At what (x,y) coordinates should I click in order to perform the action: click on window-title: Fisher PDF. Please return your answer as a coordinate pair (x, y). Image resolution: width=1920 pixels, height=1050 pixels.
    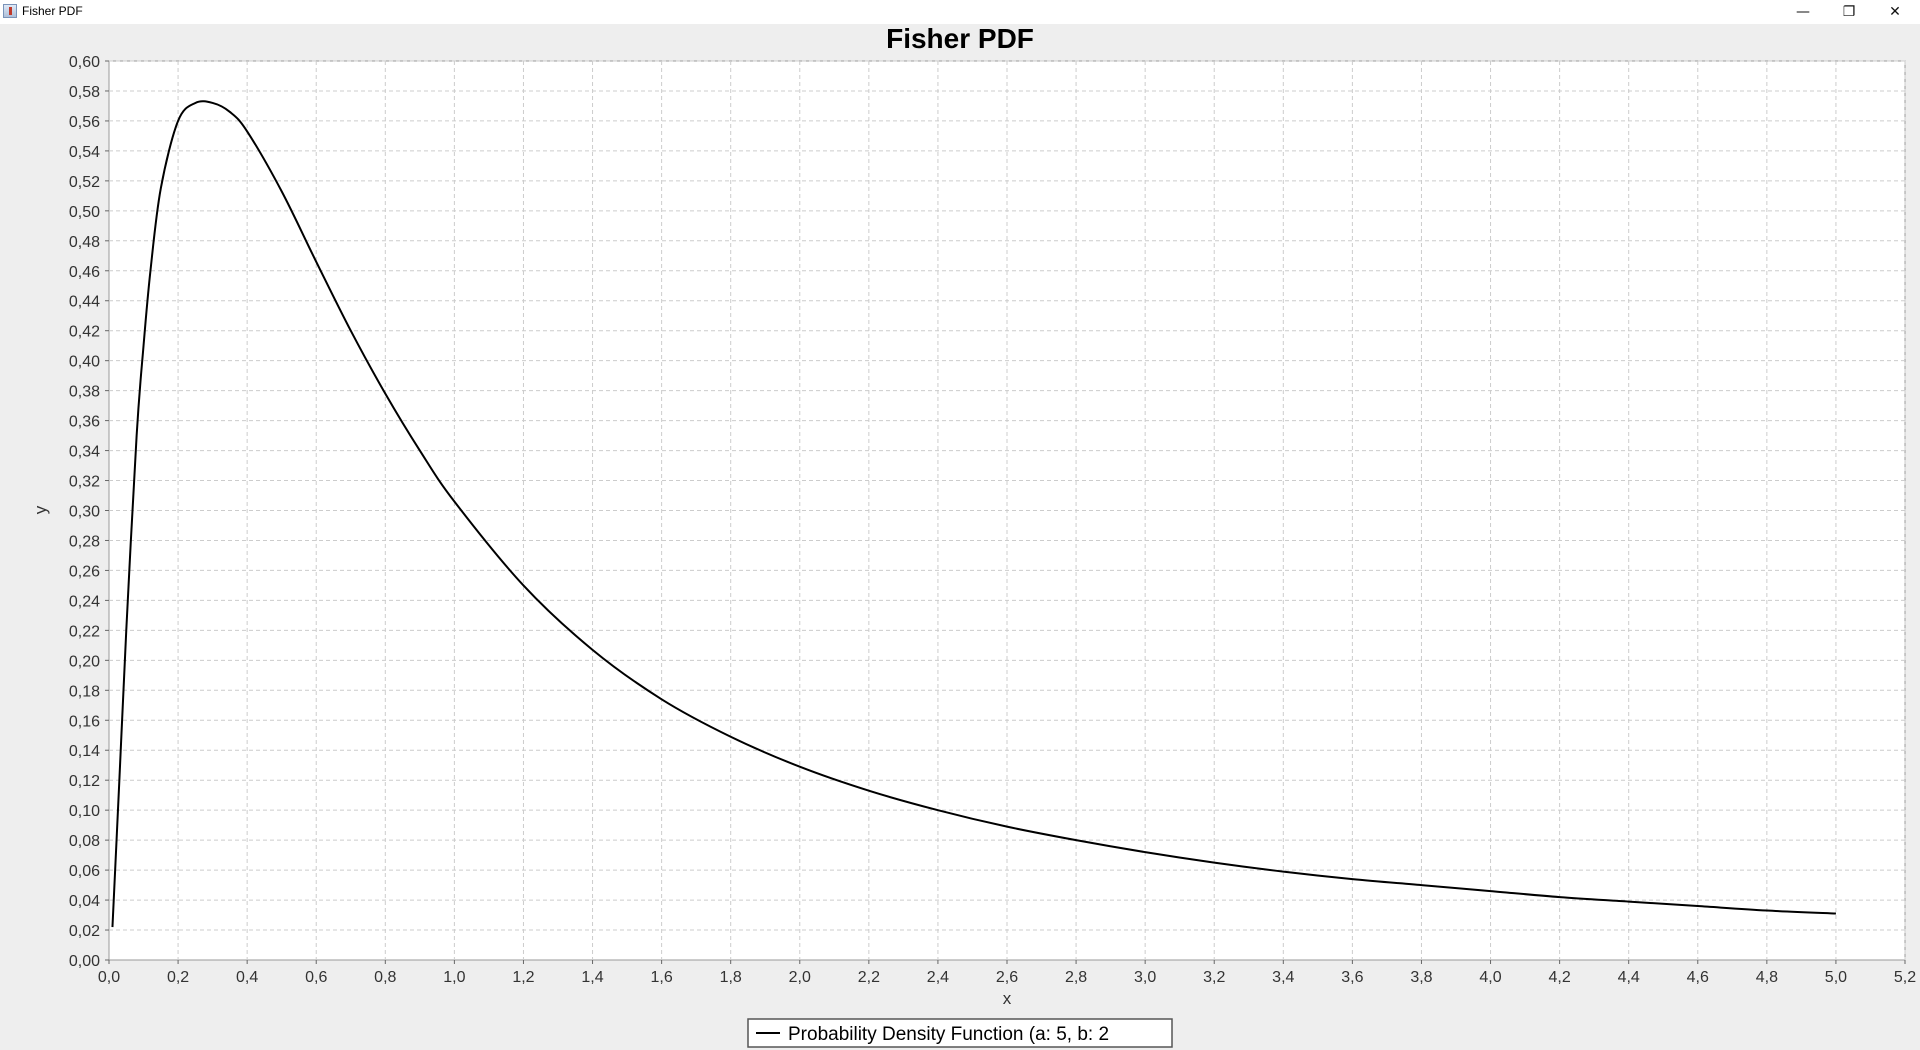
    Looking at the image, I should click on (52, 11).